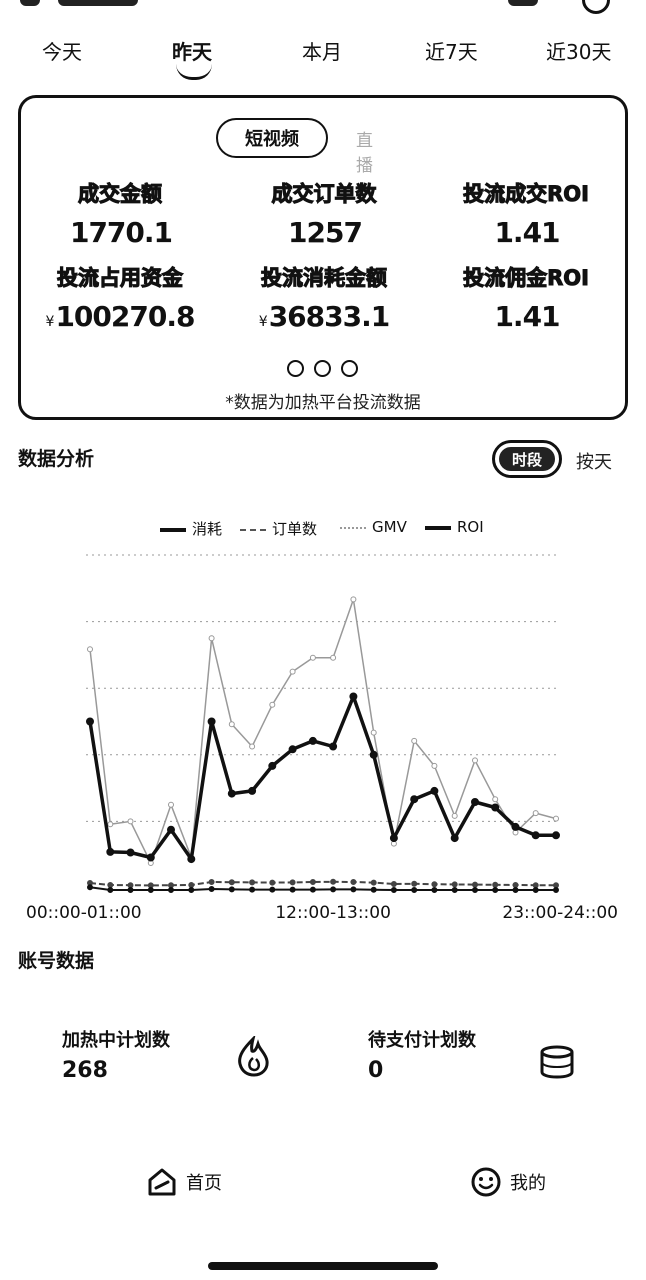  I want to click on legend-item: GMV, so click(373, 527).